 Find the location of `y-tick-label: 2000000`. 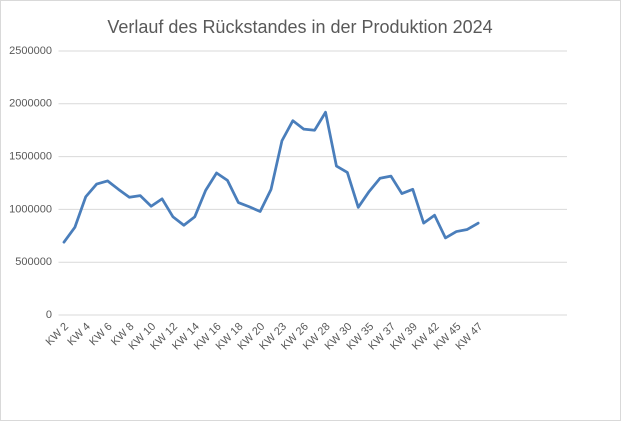

y-tick-label: 2000000 is located at coordinates (30, 104).